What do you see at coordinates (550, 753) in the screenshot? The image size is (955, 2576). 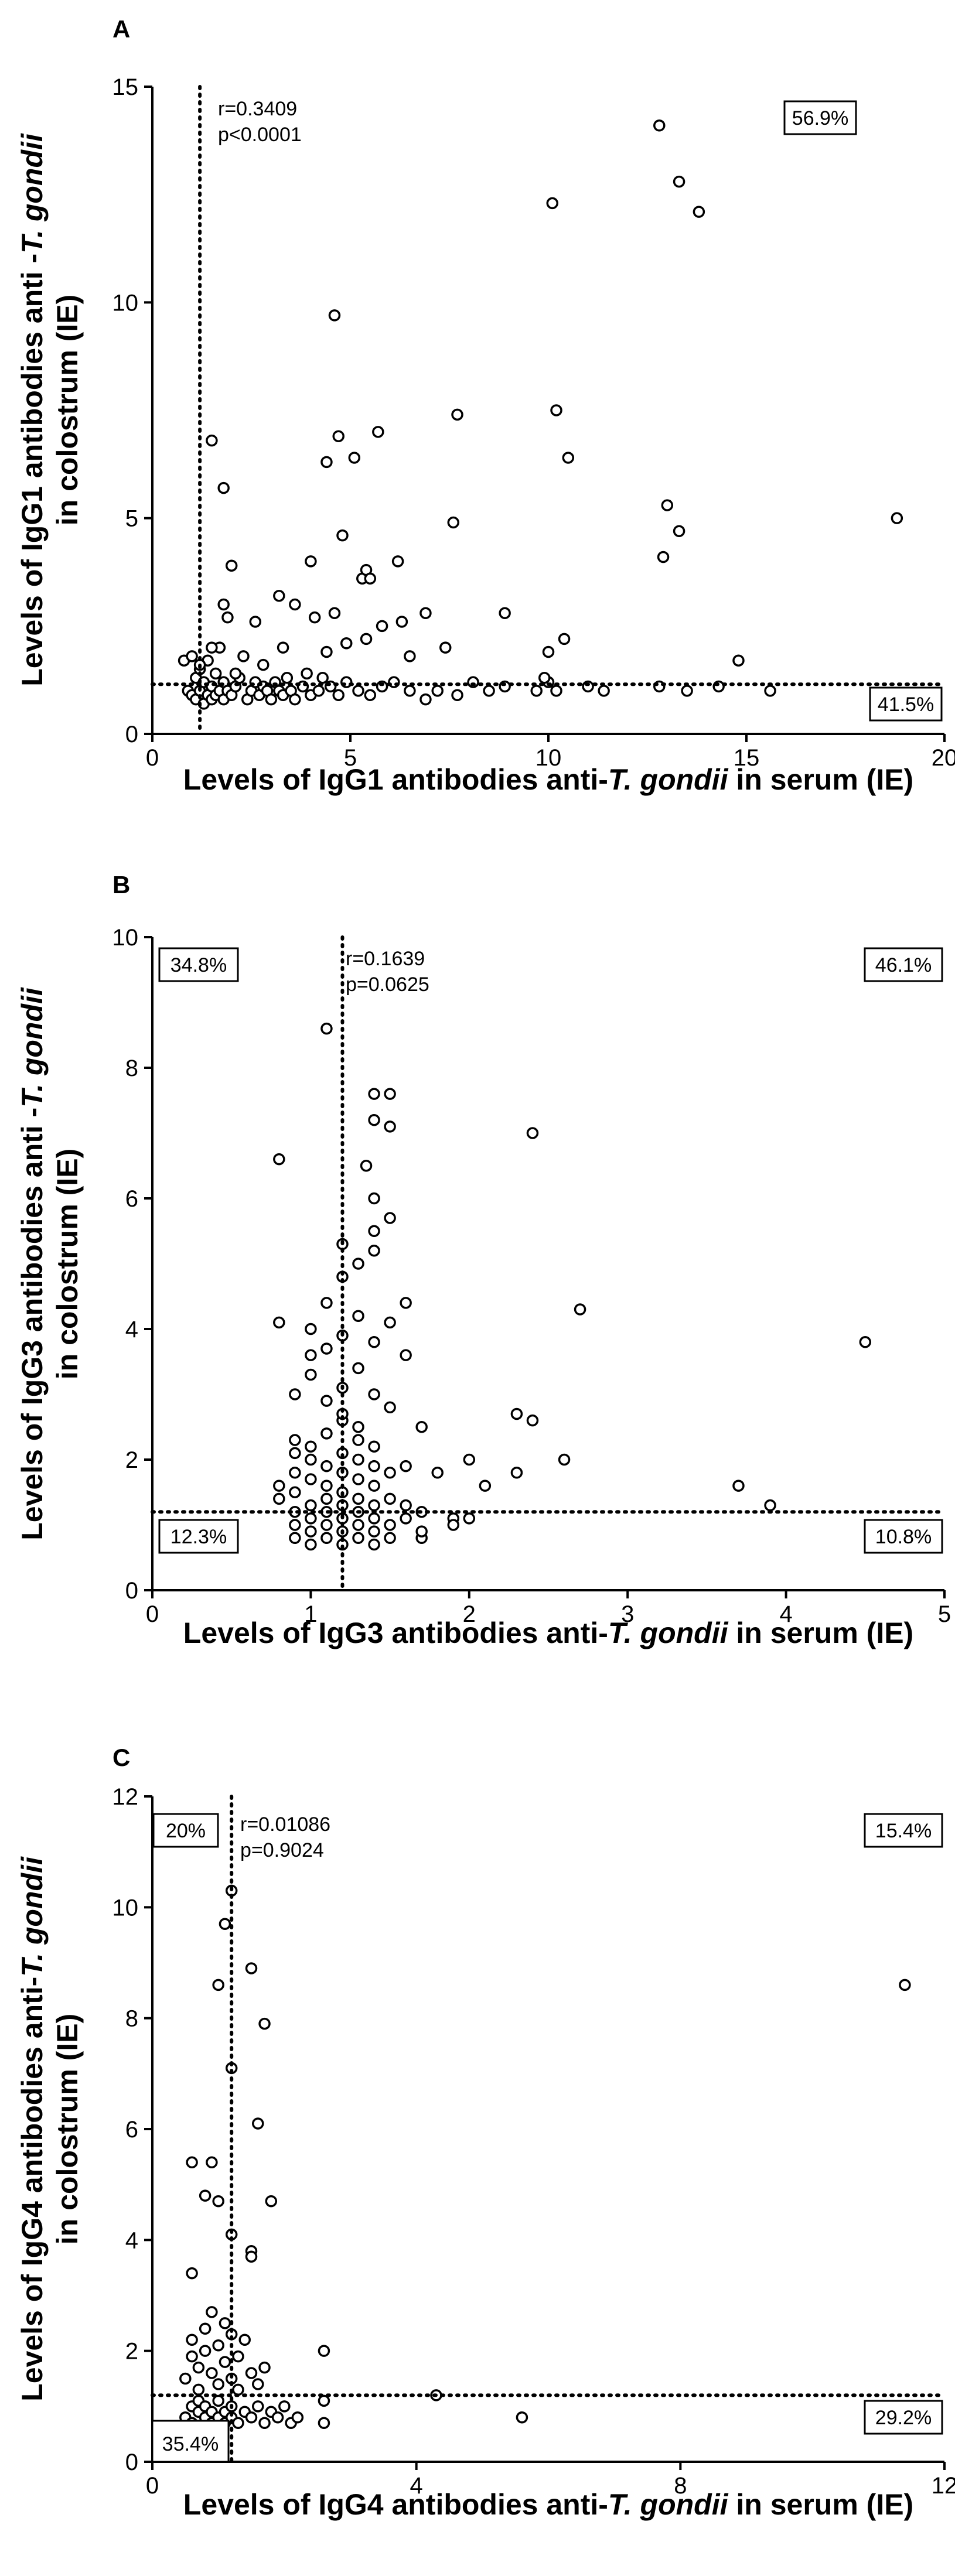 I see `panel-a-x-ticks: 0 5 10 15 20` at bounding box center [550, 753].